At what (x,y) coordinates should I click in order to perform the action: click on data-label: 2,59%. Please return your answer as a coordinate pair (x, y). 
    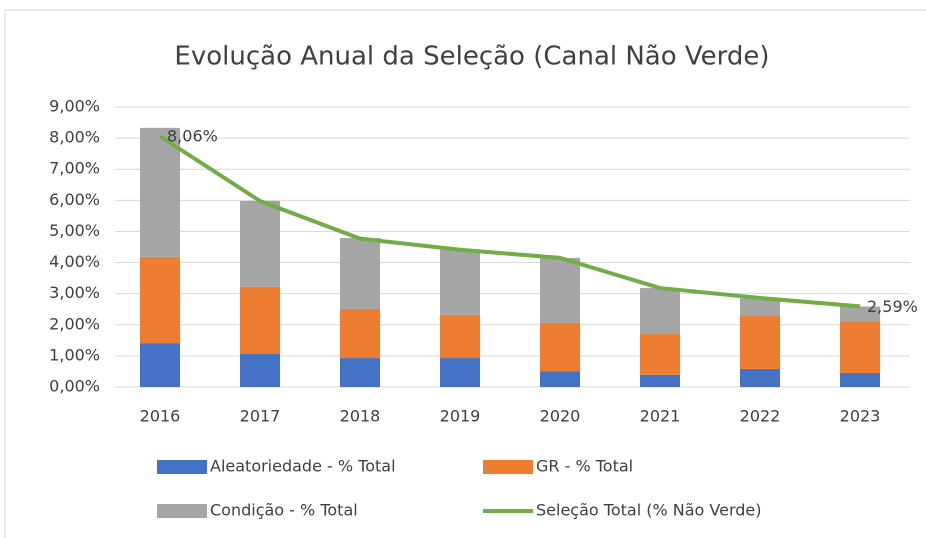
    Looking at the image, I should click on (892, 306).